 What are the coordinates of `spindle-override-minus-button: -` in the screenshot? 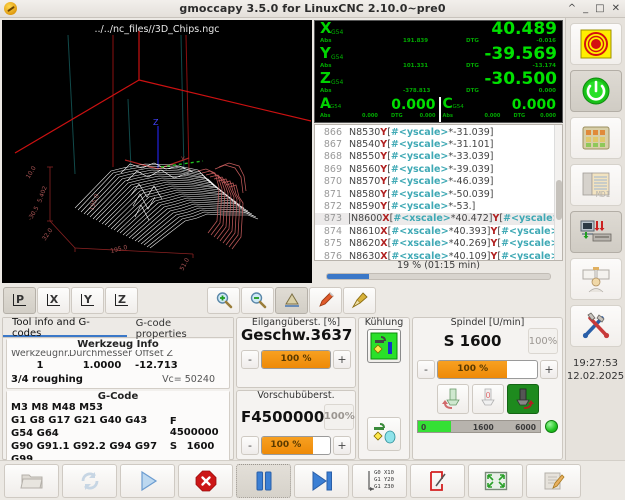 It's located at (426, 369).